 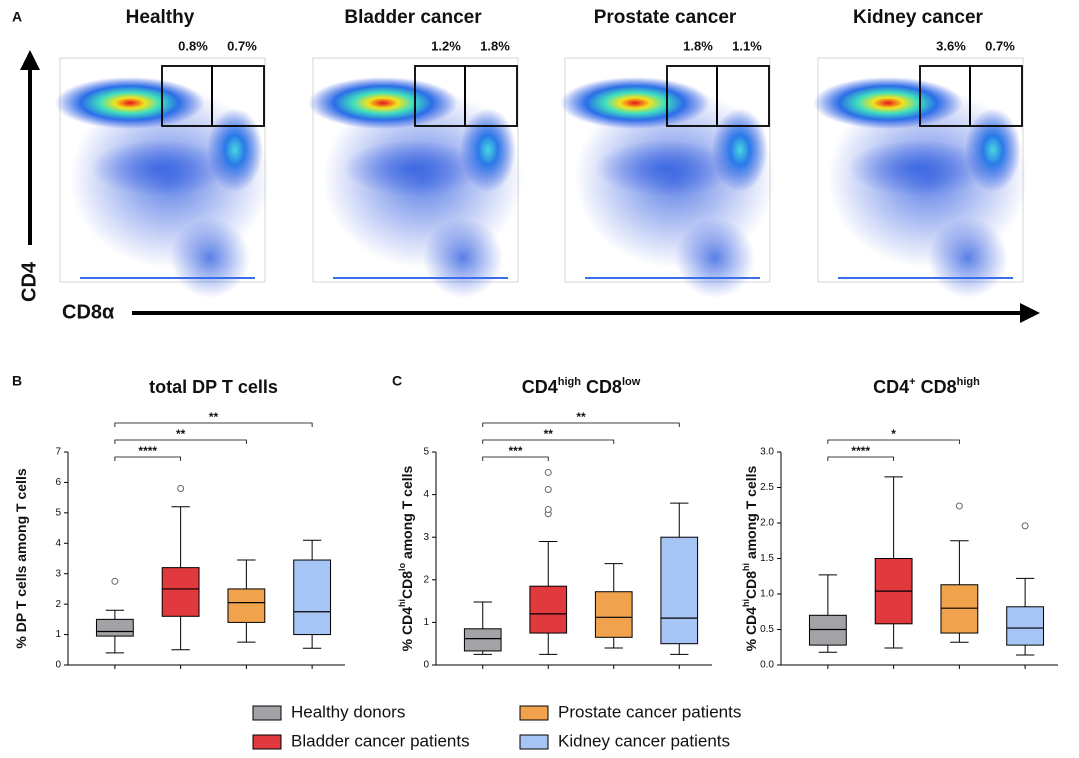 What do you see at coordinates (747, 45) in the screenshot?
I see `gate-label: 1.1%` at bounding box center [747, 45].